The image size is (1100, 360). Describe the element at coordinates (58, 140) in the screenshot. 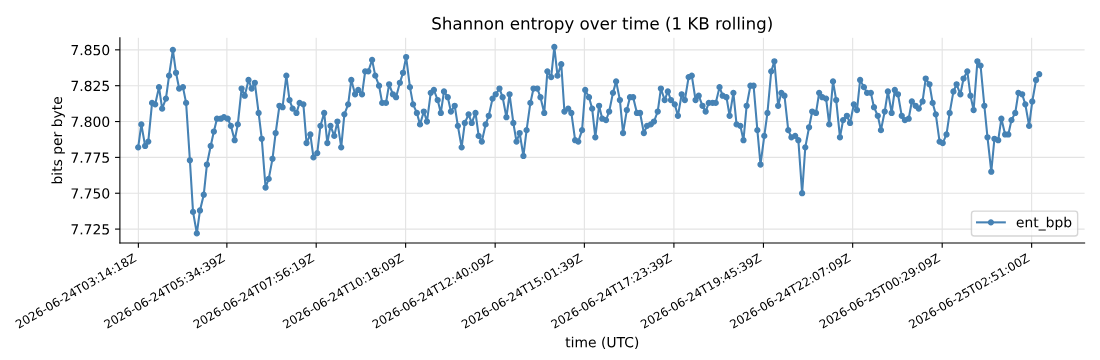

I see `y-axis-title: bits per byte` at that location.